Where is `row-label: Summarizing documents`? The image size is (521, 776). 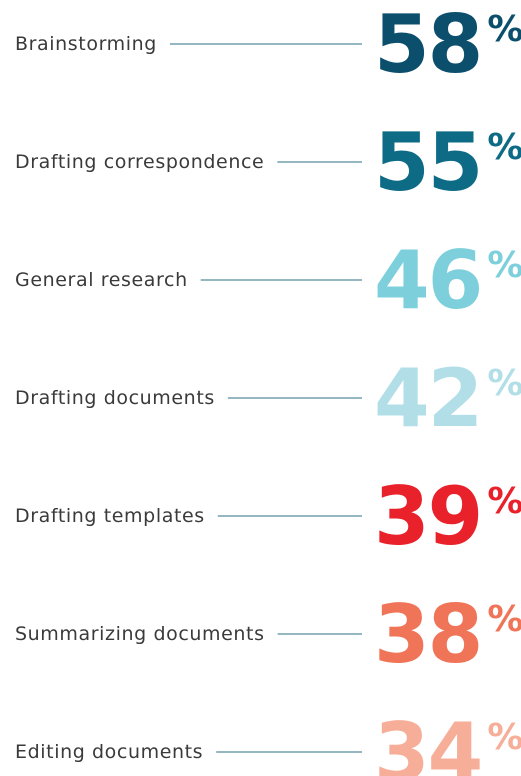
row-label: Summarizing documents is located at coordinates (140, 634).